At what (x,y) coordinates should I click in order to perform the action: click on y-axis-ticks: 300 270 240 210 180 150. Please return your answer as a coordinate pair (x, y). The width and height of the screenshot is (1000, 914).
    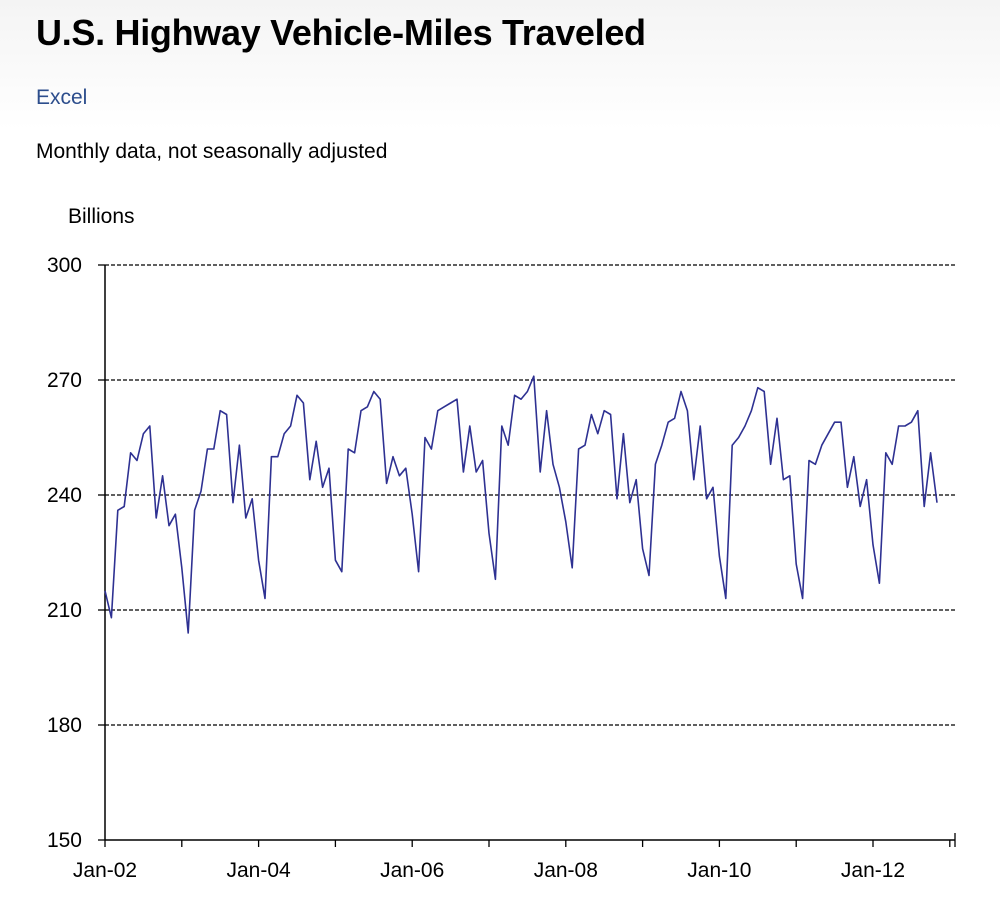
    Looking at the image, I should click on (76, 553).